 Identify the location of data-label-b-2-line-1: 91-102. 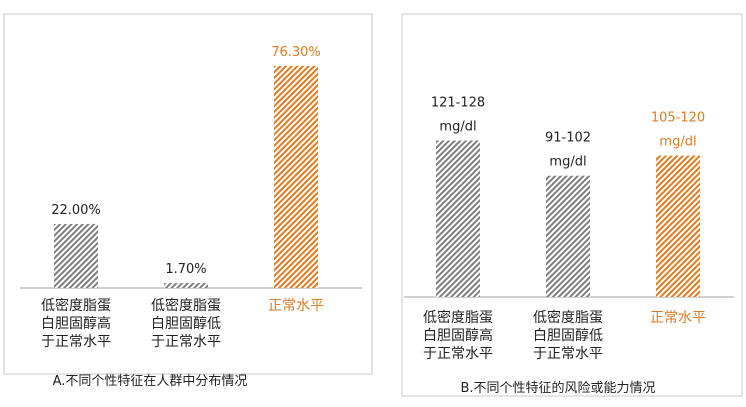
(568, 138).